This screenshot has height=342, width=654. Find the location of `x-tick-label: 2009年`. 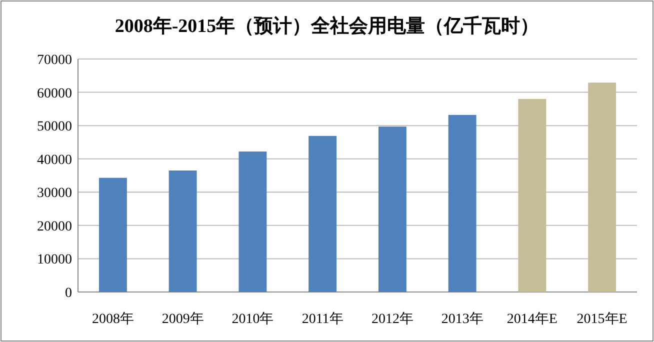

x-tick-label: 2009年 is located at coordinates (183, 319).